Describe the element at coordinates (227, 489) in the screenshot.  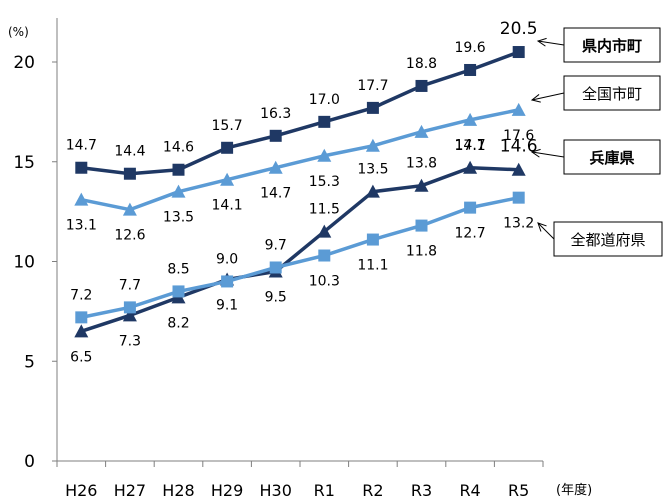
I see `x-tick-label: H29` at that location.